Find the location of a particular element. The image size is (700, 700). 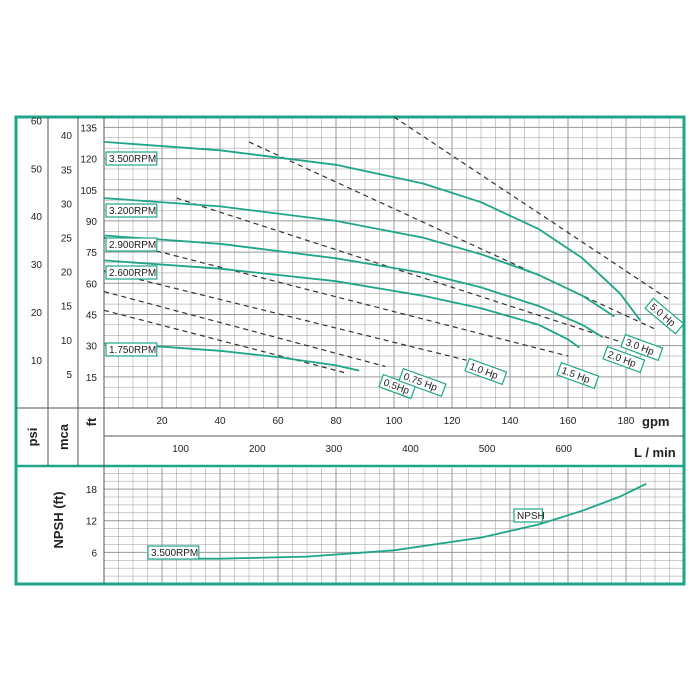

x-tick-label-gpm: 180 is located at coordinates (626, 421).